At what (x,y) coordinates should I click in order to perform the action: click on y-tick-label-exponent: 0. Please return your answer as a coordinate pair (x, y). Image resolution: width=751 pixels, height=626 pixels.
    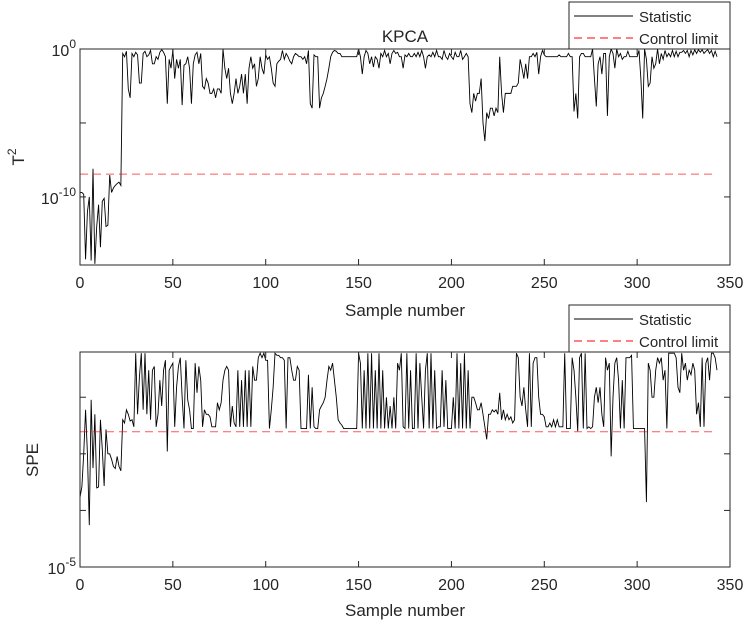
    Looking at the image, I should click on (72, 44).